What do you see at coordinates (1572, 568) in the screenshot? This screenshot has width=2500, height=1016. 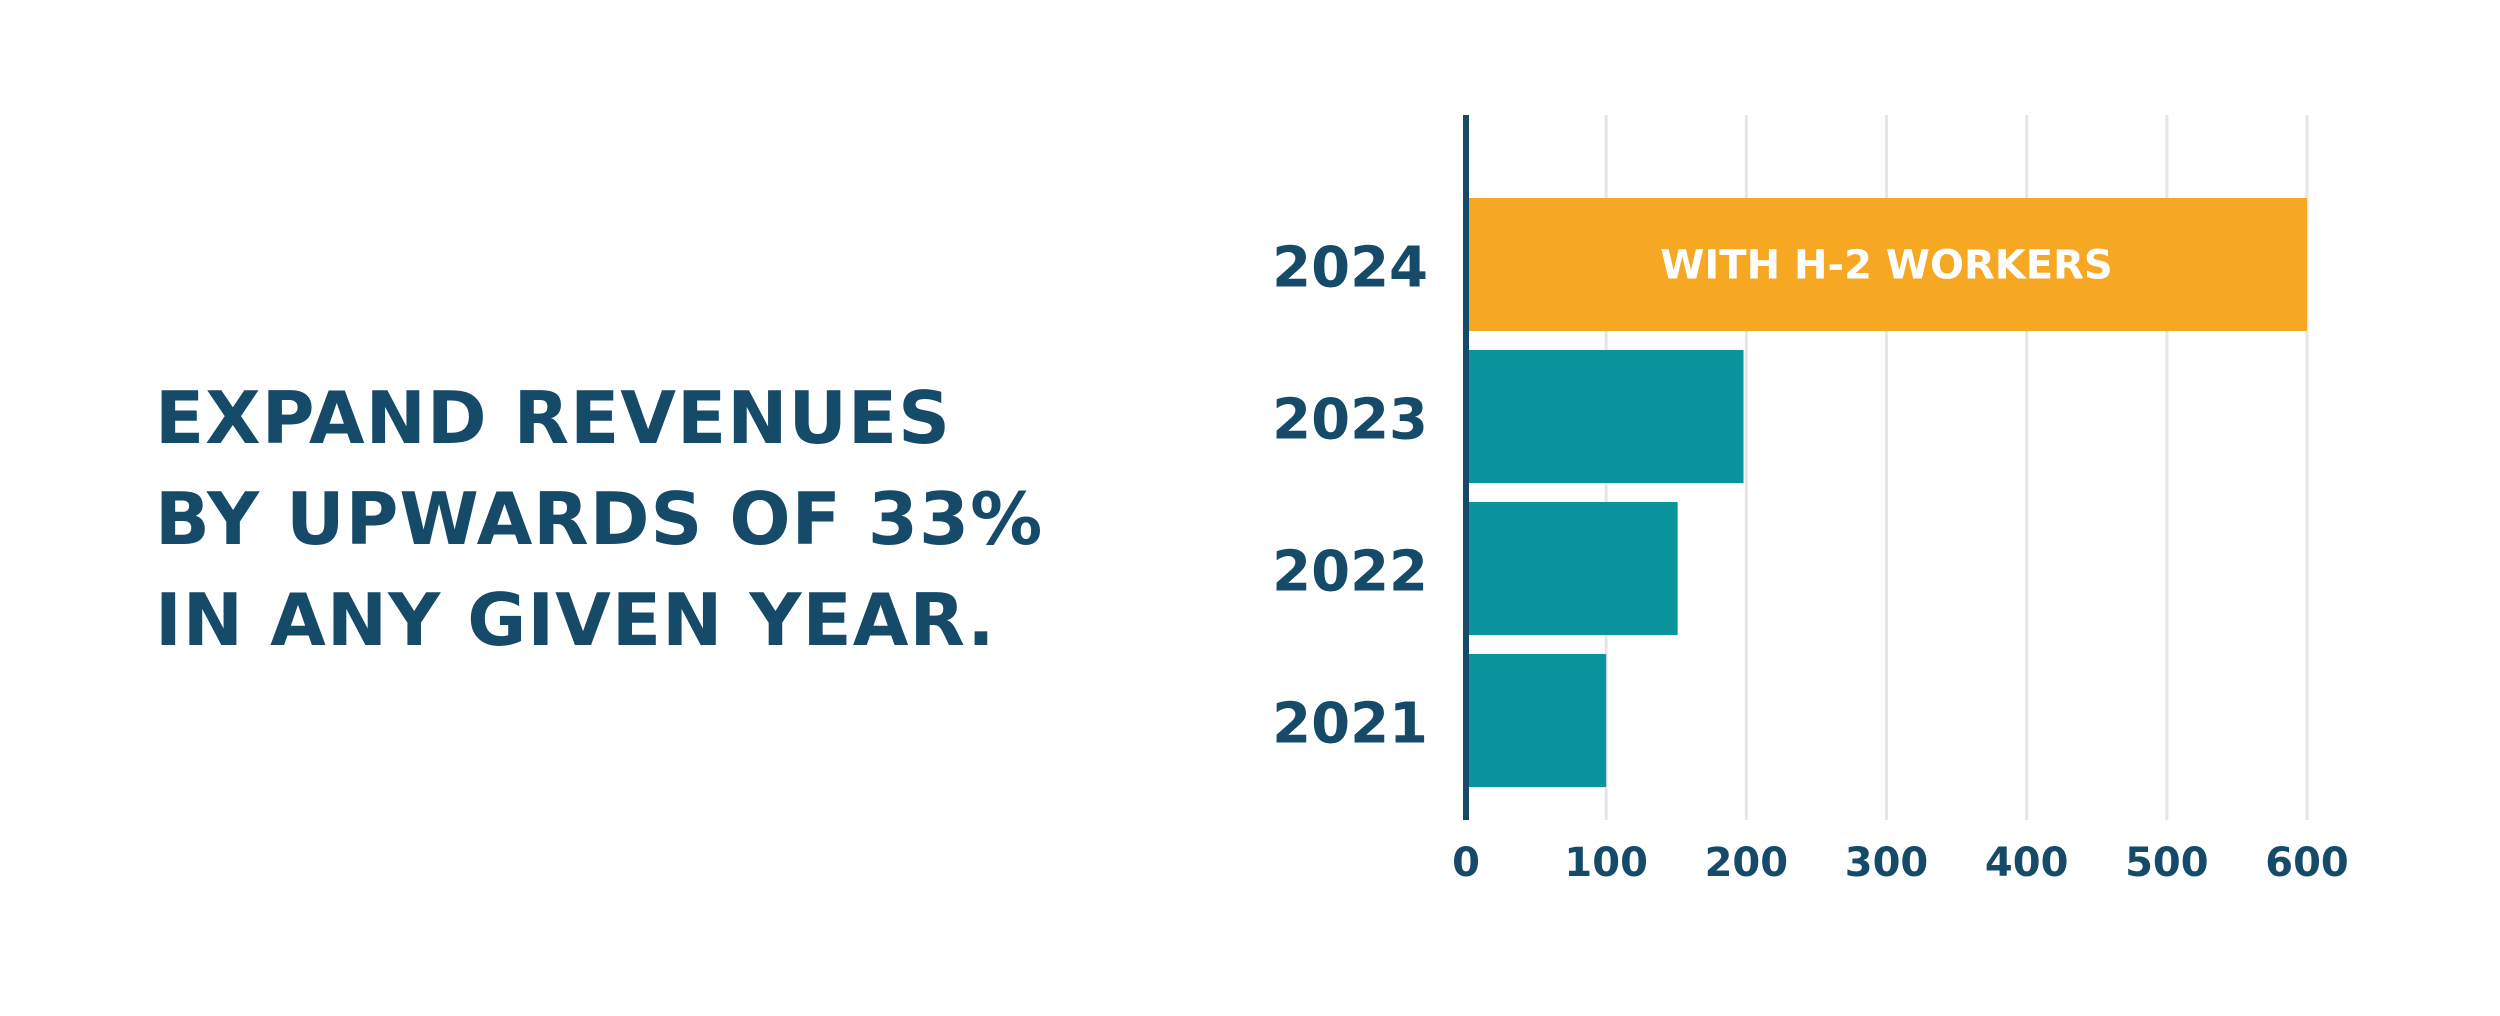 I see `bar-2022` at bounding box center [1572, 568].